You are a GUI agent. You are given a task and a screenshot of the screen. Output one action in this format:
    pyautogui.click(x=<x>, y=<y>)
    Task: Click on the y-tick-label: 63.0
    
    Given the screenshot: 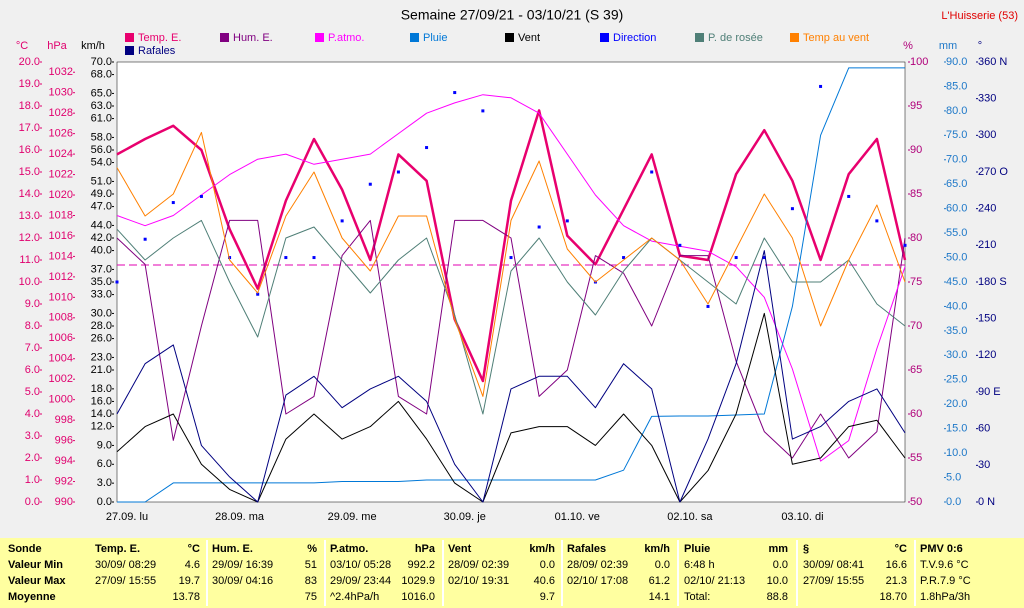 What is the action you would take?
    pyautogui.click(x=101, y=106)
    